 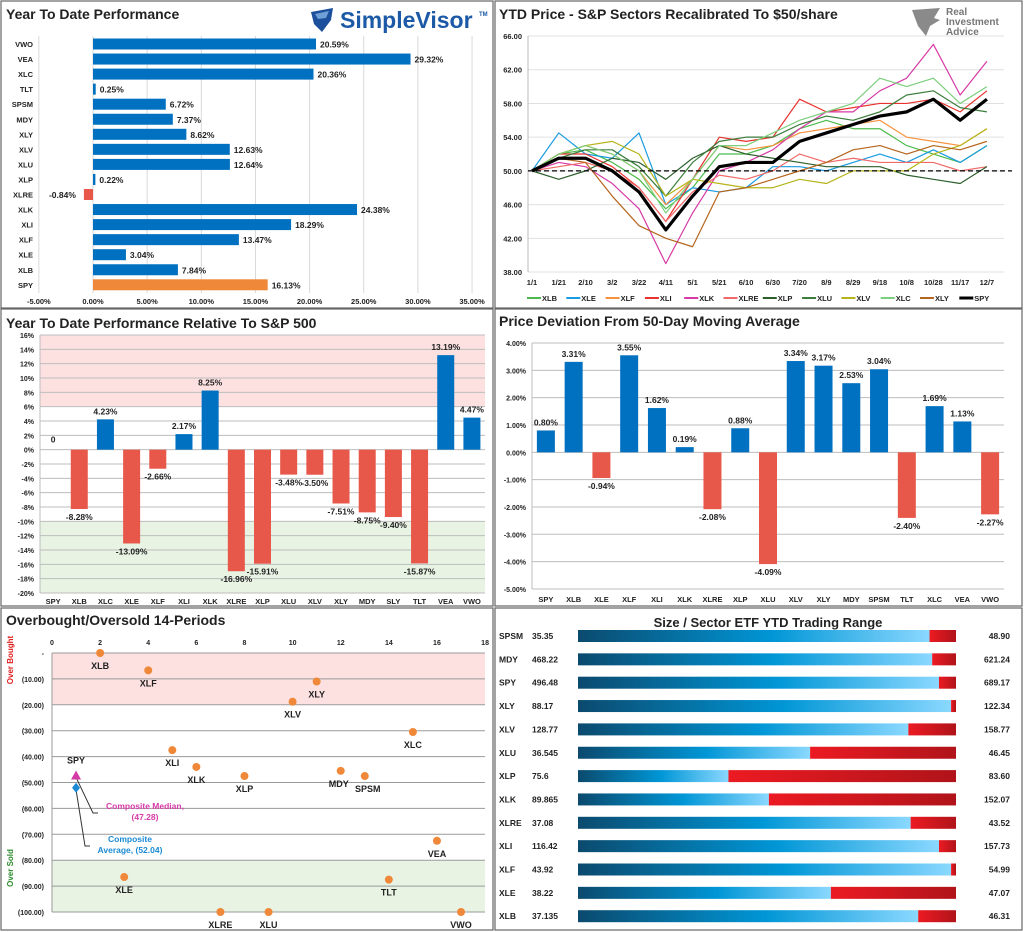 I want to click on bar-vea, so click(x=252, y=59).